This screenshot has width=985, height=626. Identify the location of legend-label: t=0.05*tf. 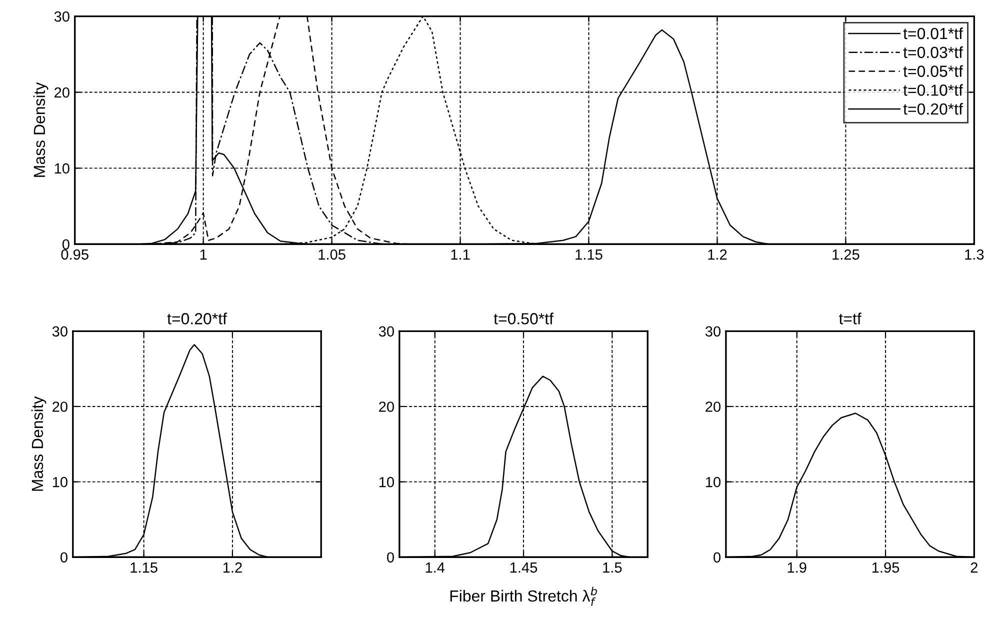
(933, 71).